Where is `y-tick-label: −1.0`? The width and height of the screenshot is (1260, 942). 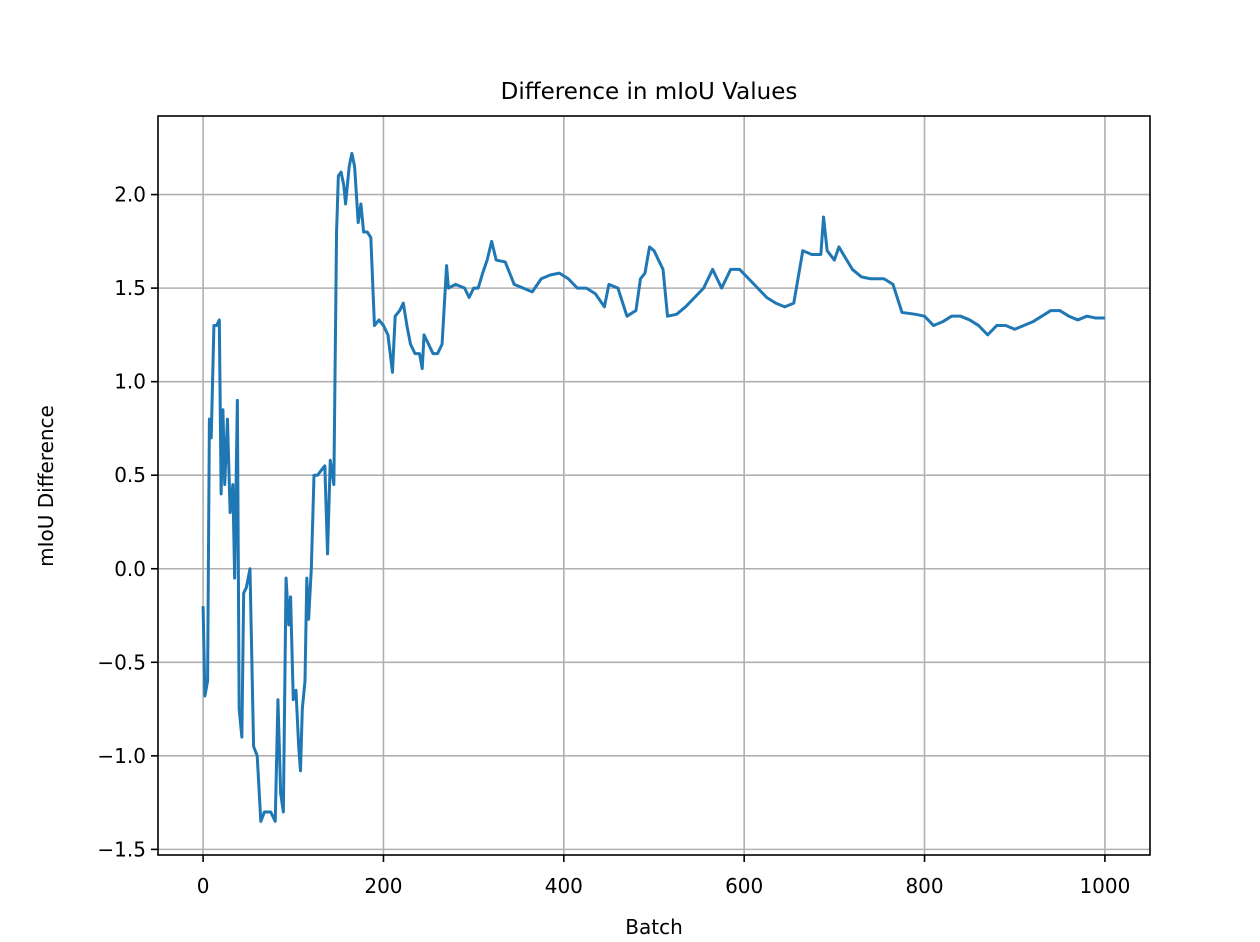 y-tick-label: −1.0 is located at coordinates (121, 756).